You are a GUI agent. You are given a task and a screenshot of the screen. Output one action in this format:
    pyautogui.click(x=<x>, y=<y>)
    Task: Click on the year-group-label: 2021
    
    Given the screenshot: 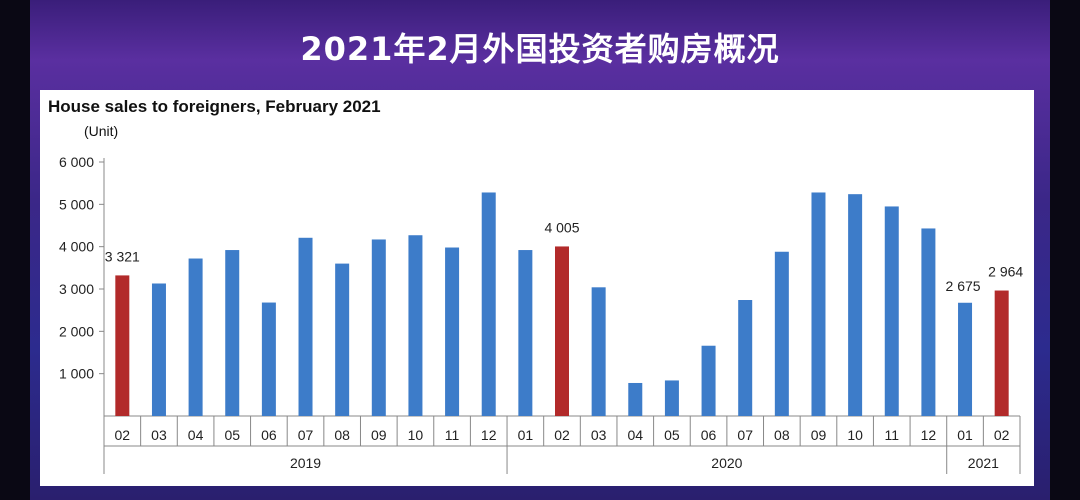 What is the action you would take?
    pyautogui.click(x=983, y=463)
    